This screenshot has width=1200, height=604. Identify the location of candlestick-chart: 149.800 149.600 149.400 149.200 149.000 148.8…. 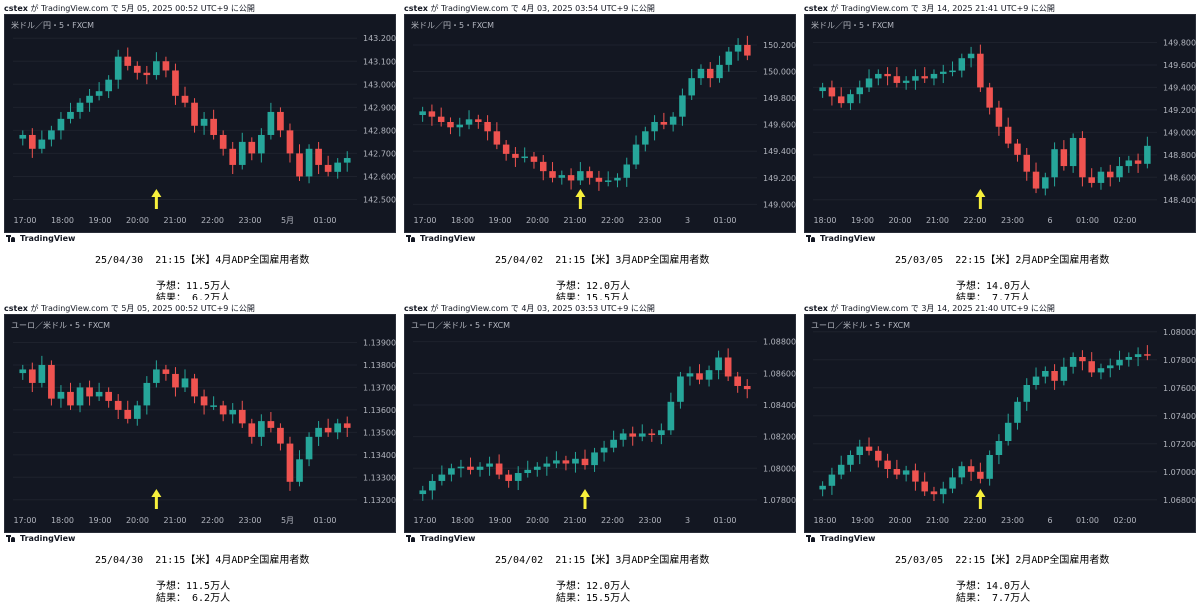
(1004, 131).